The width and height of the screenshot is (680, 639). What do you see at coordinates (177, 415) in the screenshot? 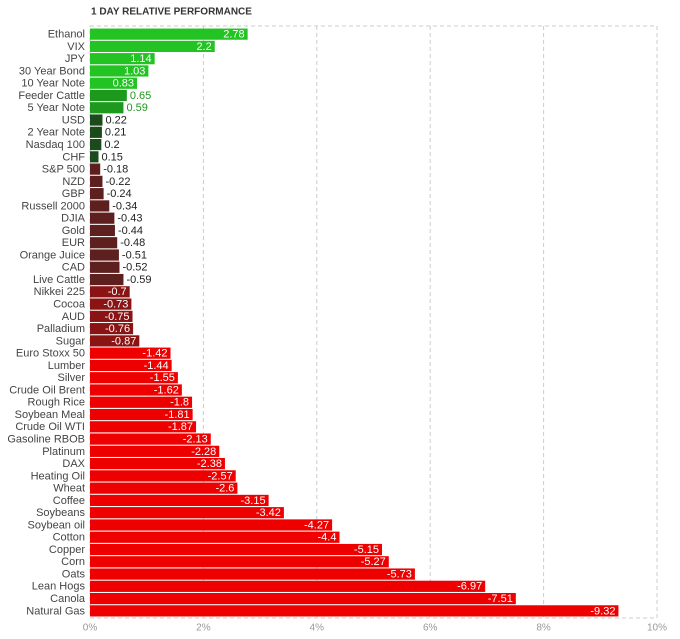
I see `value-label: -1.81` at bounding box center [177, 415].